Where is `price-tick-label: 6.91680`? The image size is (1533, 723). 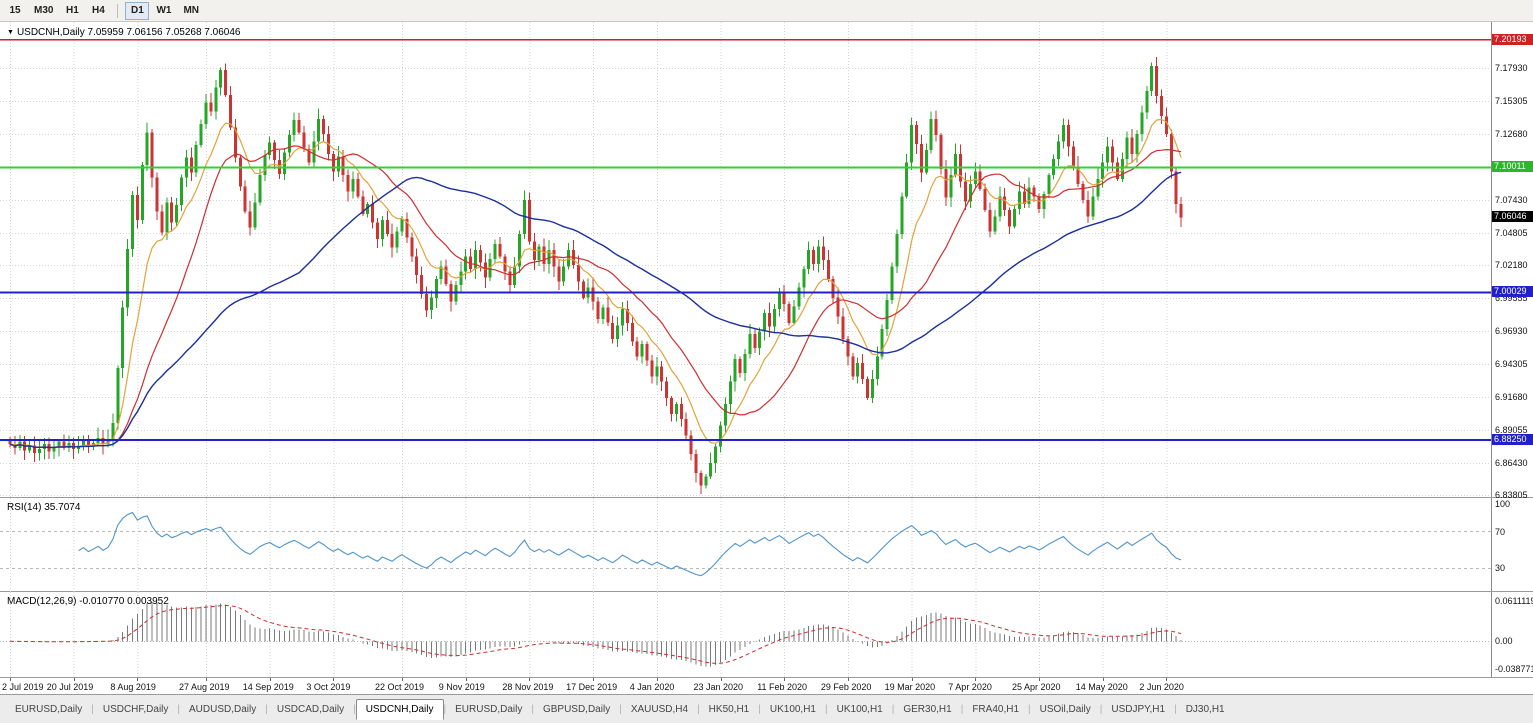
price-tick-label: 6.91680 is located at coordinates (1511, 396).